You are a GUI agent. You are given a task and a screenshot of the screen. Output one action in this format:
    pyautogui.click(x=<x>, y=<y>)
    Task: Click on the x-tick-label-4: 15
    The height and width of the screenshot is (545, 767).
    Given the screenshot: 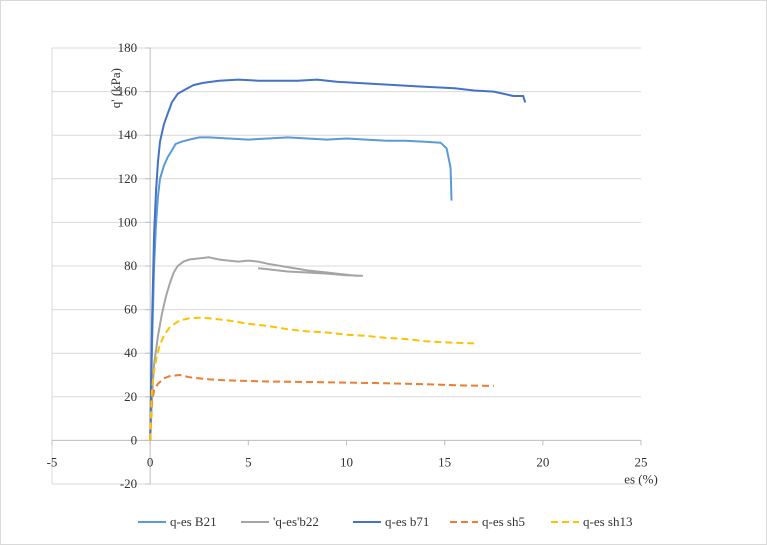 What is the action you would take?
    pyautogui.click(x=444, y=461)
    